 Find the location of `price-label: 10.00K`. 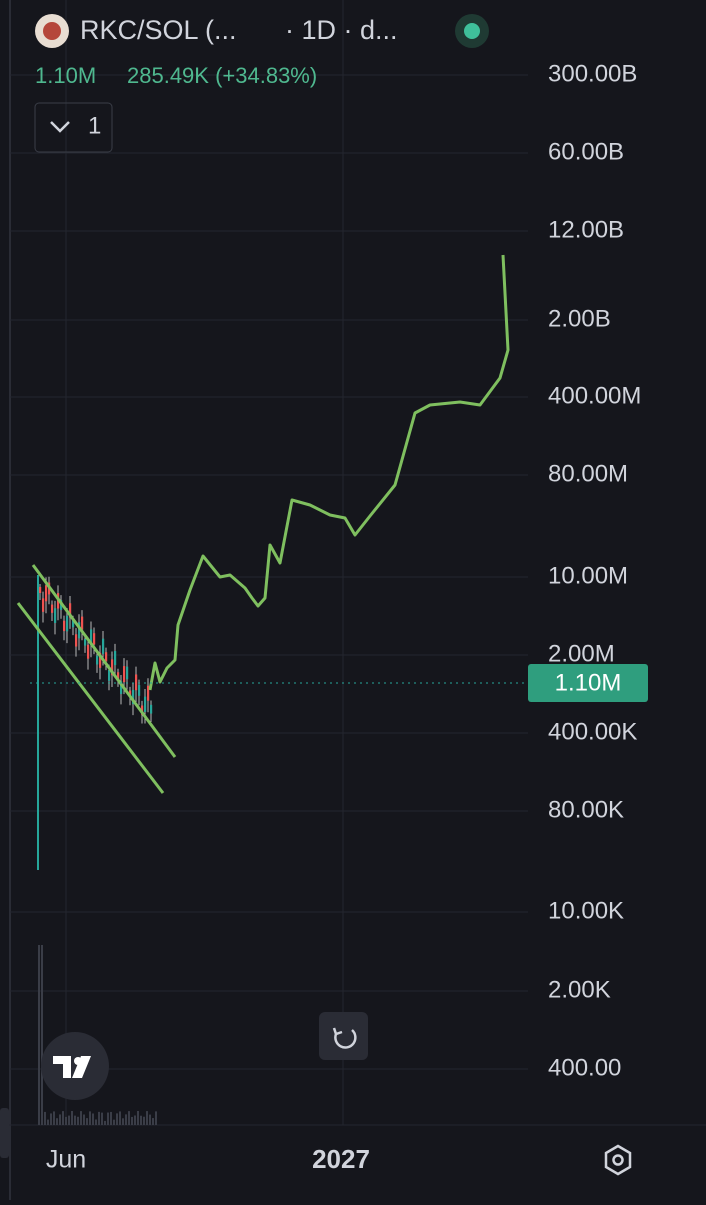

price-label: 10.00K is located at coordinates (586, 910).